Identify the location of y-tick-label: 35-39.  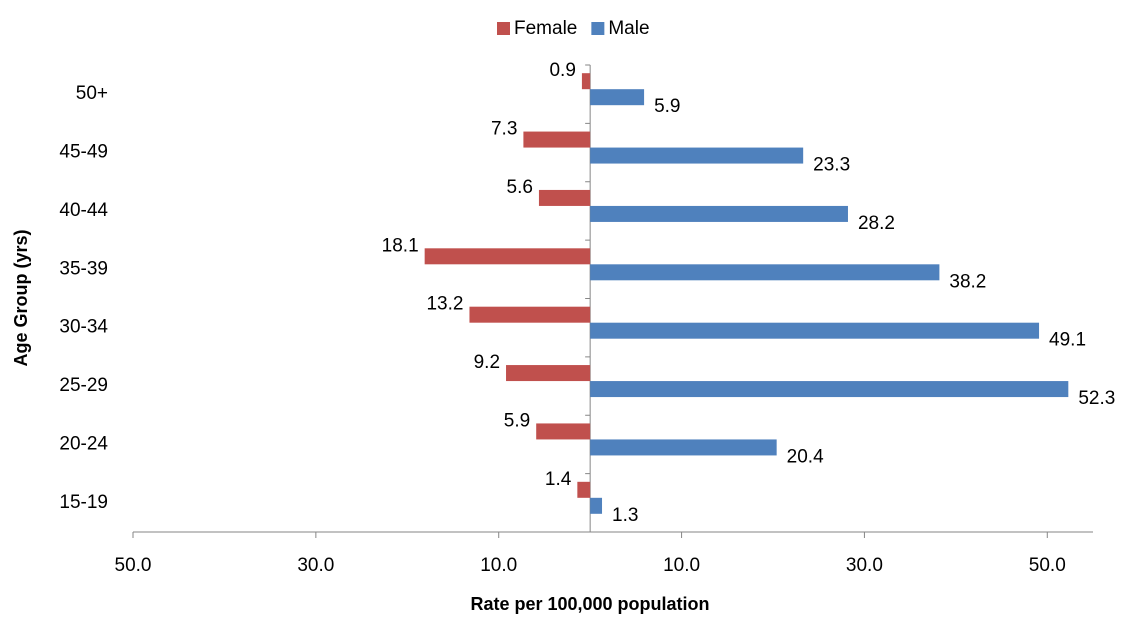
(83, 268).